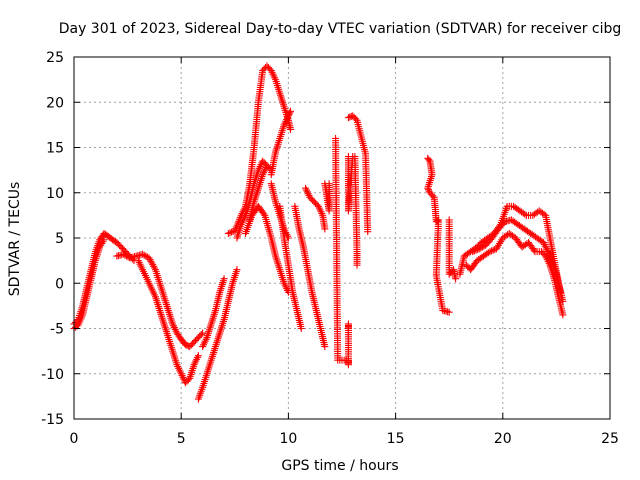 The image size is (640, 480). I want to click on x-tick-label: 25, so click(610, 439).